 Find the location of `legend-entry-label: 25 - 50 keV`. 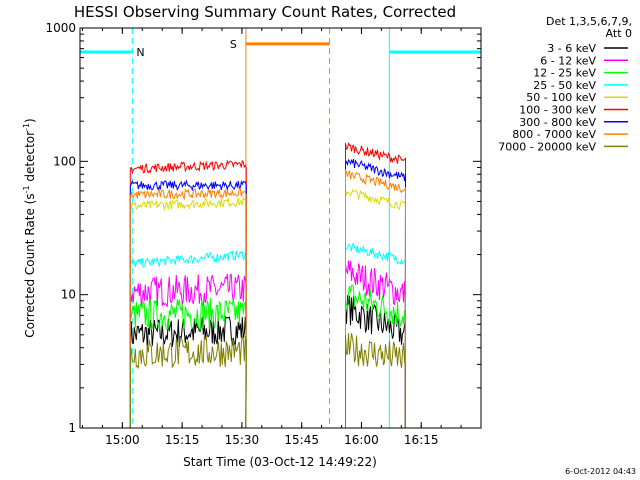

legend-entry-label: 25 - 50 keV is located at coordinates (564, 85).